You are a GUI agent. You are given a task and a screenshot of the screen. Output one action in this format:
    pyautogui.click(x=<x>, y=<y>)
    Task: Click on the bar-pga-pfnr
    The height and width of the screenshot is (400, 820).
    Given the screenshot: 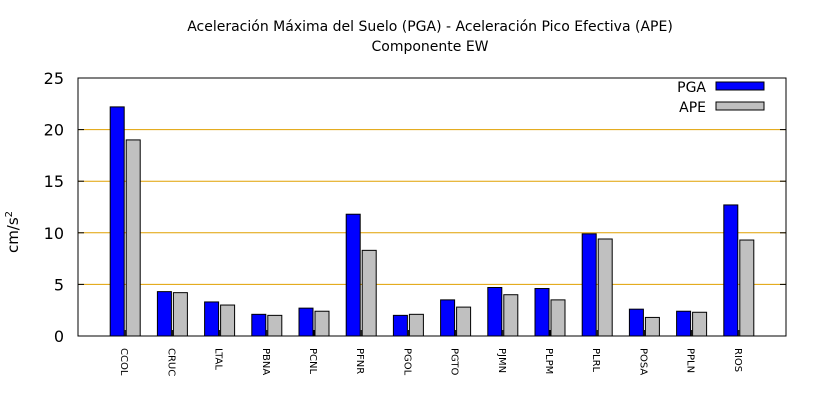 What is the action you would take?
    pyautogui.click(x=353, y=275)
    